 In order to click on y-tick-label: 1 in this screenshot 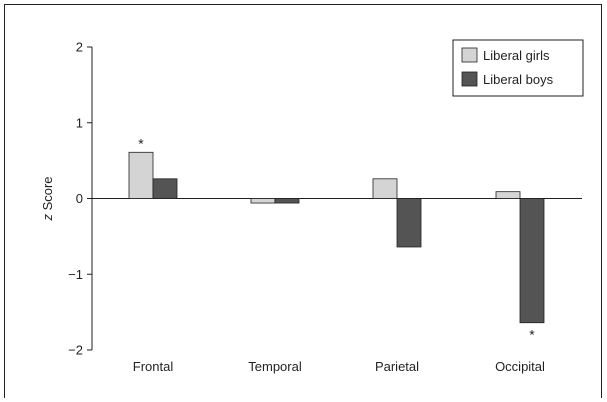, I will do `click(79, 122)`.